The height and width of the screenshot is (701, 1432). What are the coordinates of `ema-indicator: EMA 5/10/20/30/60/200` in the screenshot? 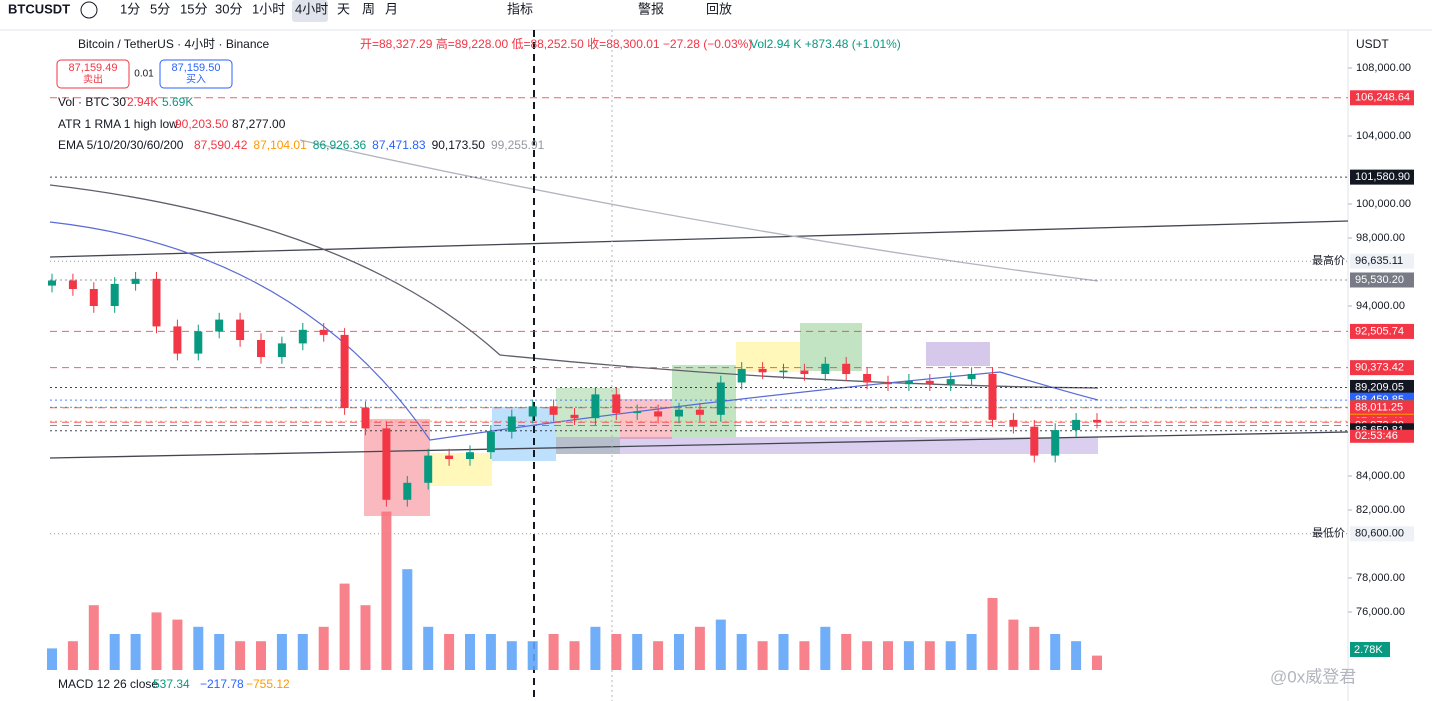 It's located at (121, 145).